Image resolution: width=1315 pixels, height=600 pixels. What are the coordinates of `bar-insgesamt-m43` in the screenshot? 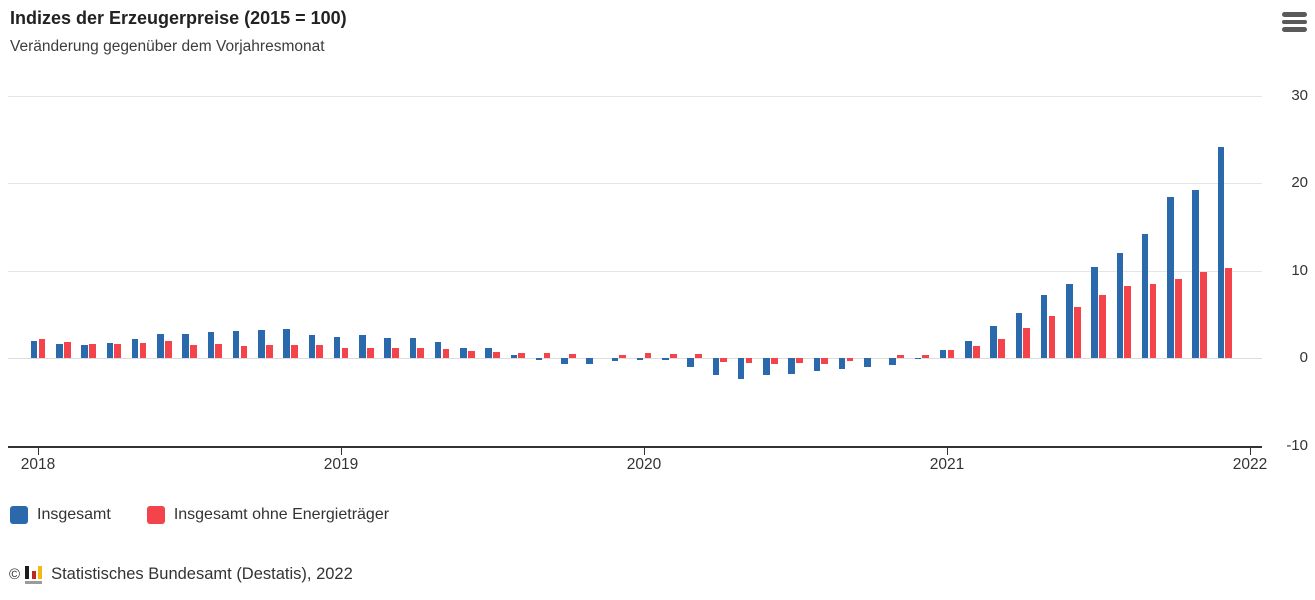 It's located at (1094, 312).